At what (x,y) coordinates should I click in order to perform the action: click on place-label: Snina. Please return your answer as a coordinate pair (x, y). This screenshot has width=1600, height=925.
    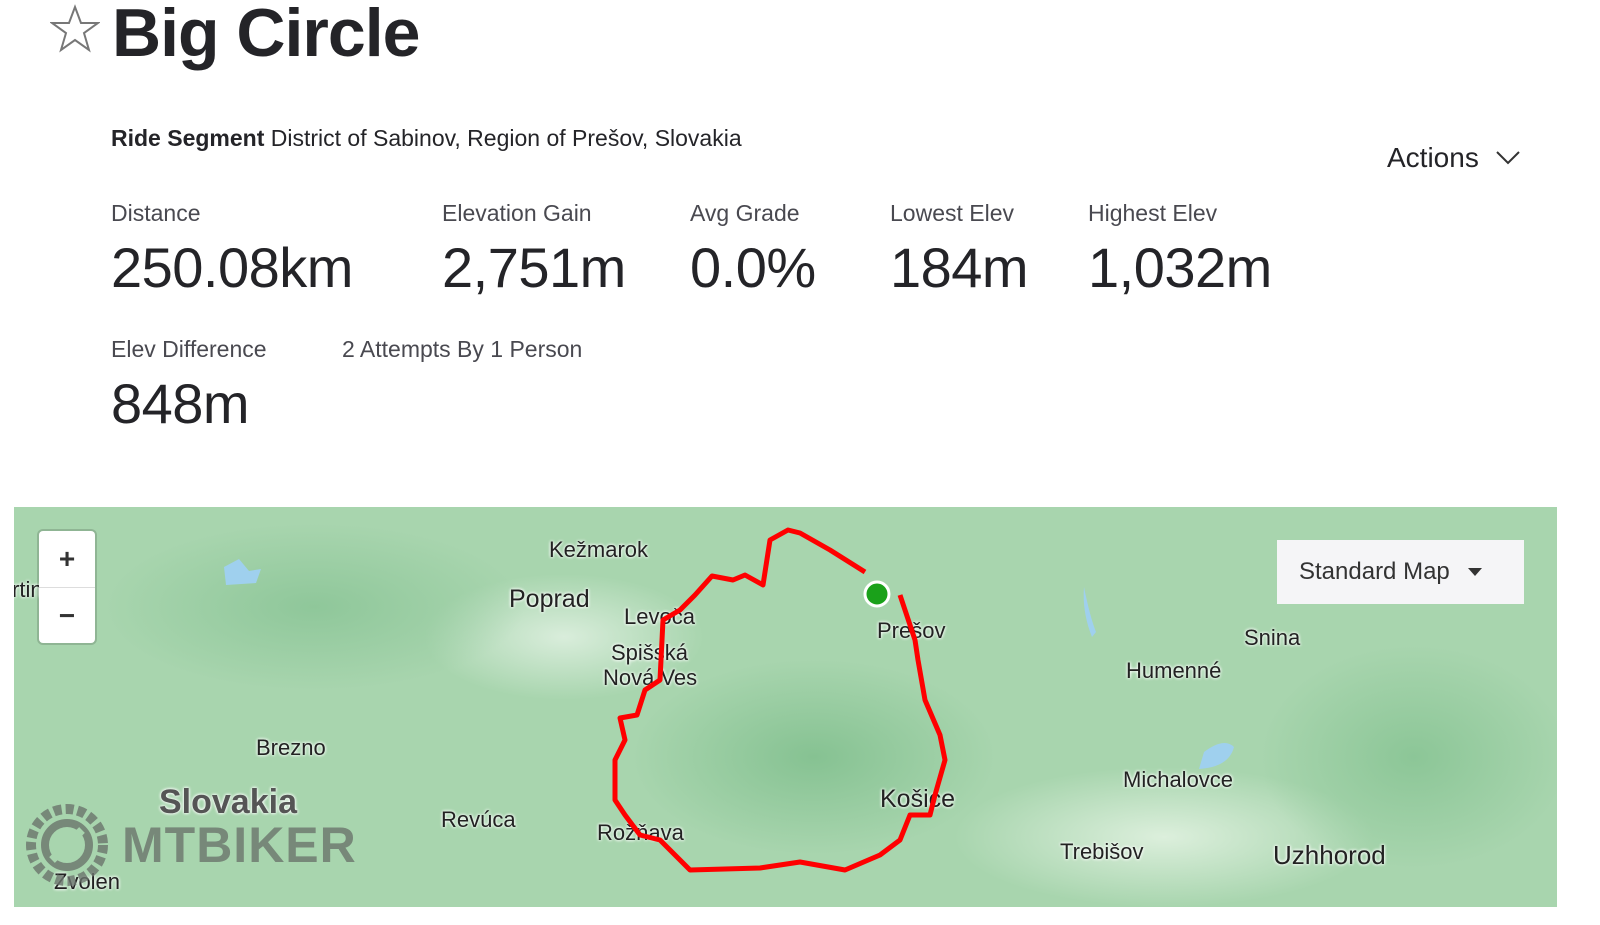
    Looking at the image, I should click on (1272, 637).